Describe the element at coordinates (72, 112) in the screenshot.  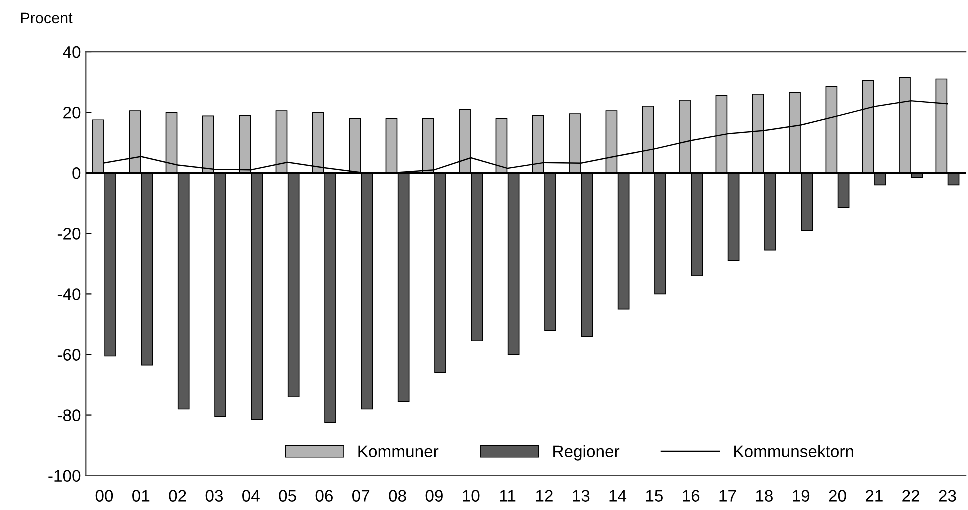
I see `y-tick-label: 20` at that location.